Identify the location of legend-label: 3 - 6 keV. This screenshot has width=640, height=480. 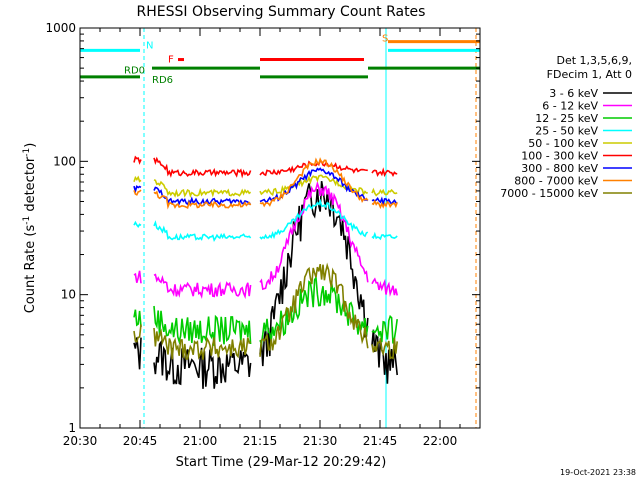
(573, 93).